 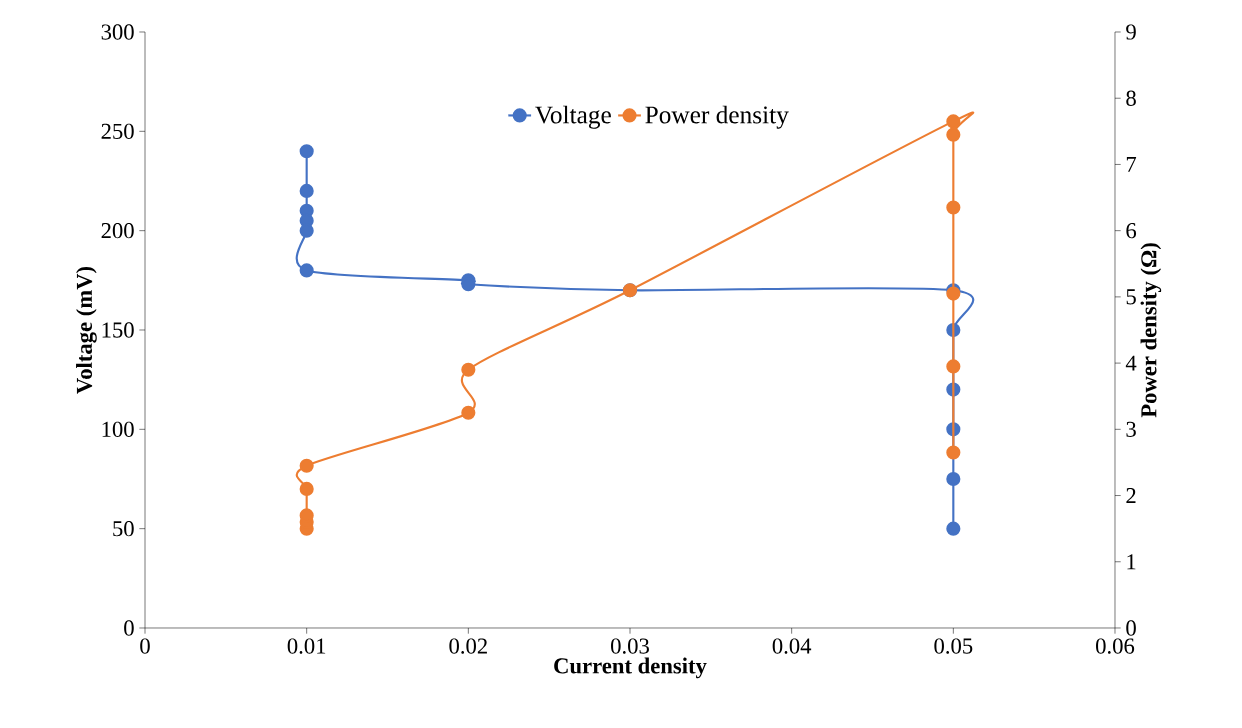 I want to click on y2-tick-label: 7, so click(x=1131, y=164).